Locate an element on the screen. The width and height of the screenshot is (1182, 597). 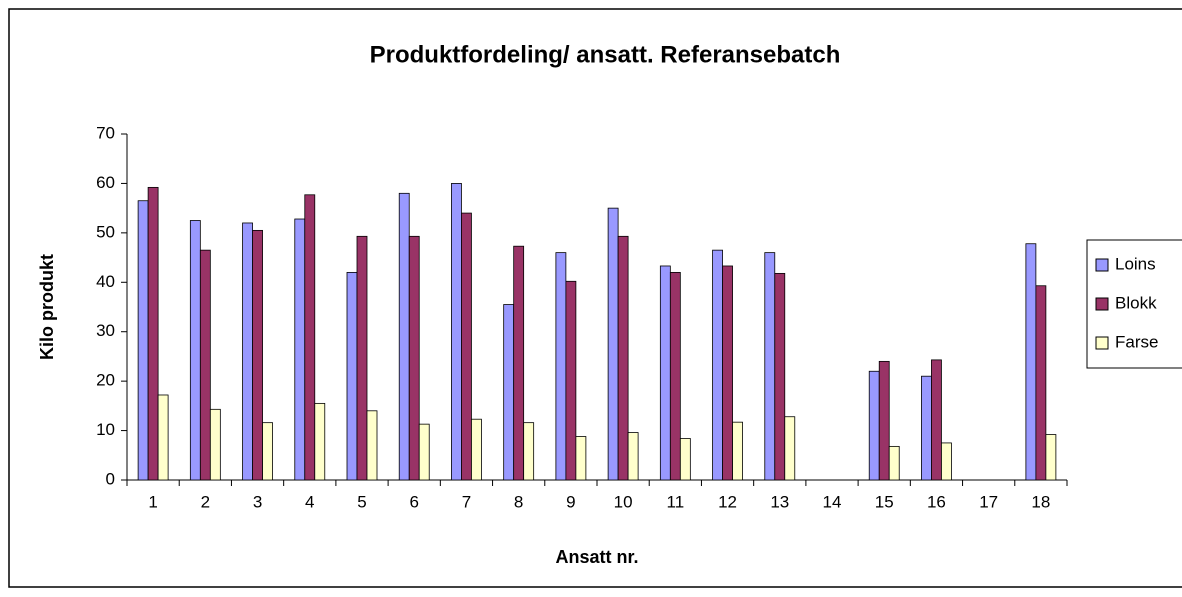
y-tick-label: 50 is located at coordinates (105, 231).